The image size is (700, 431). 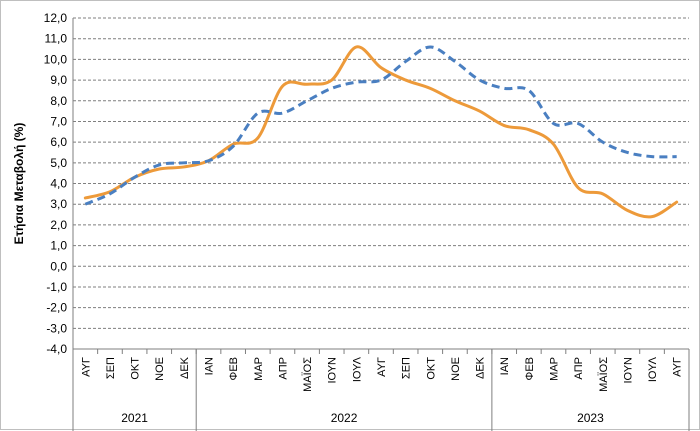 What do you see at coordinates (56, 328) in the screenshot?
I see `y-tick-label: -3,0` at bounding box center [56, 328].